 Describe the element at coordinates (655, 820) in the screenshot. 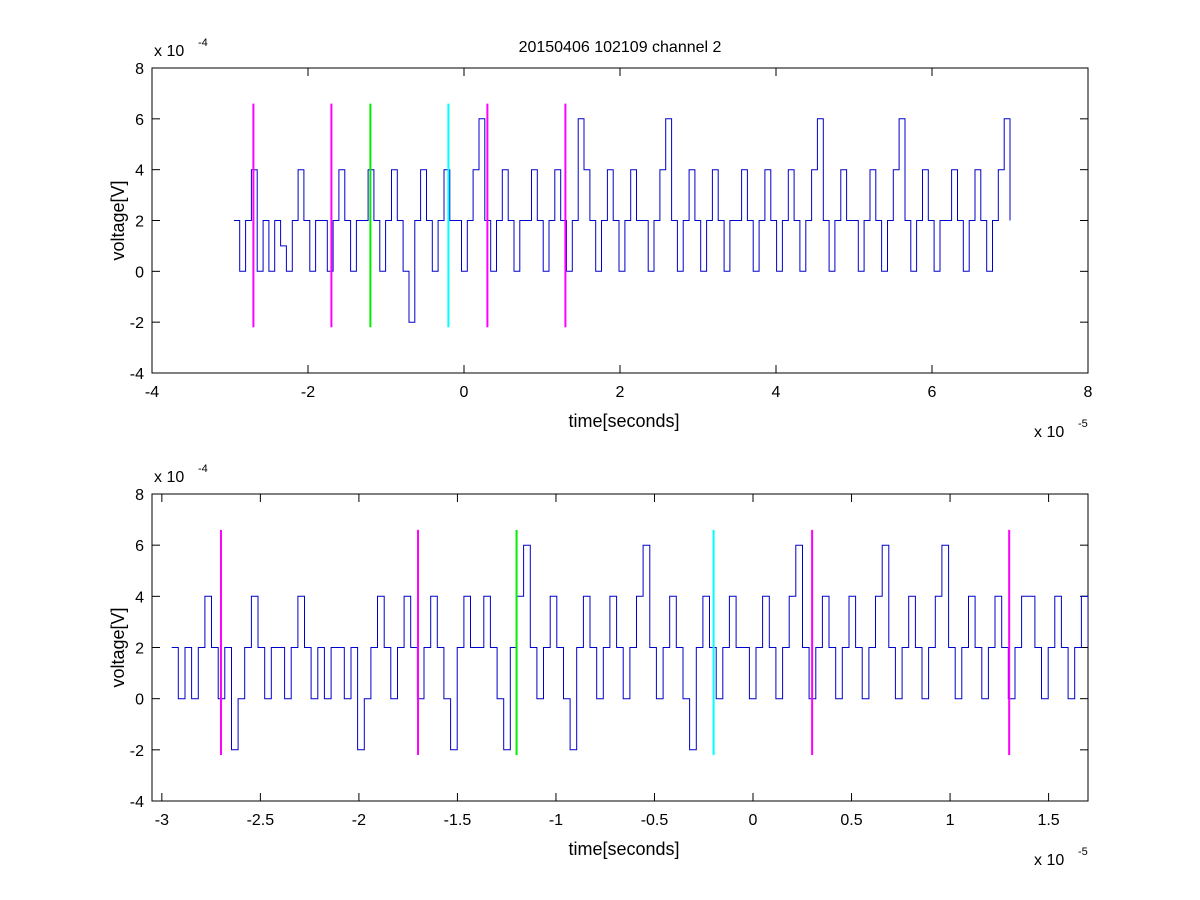

I see `x-tick-label: -0.5` at that location.